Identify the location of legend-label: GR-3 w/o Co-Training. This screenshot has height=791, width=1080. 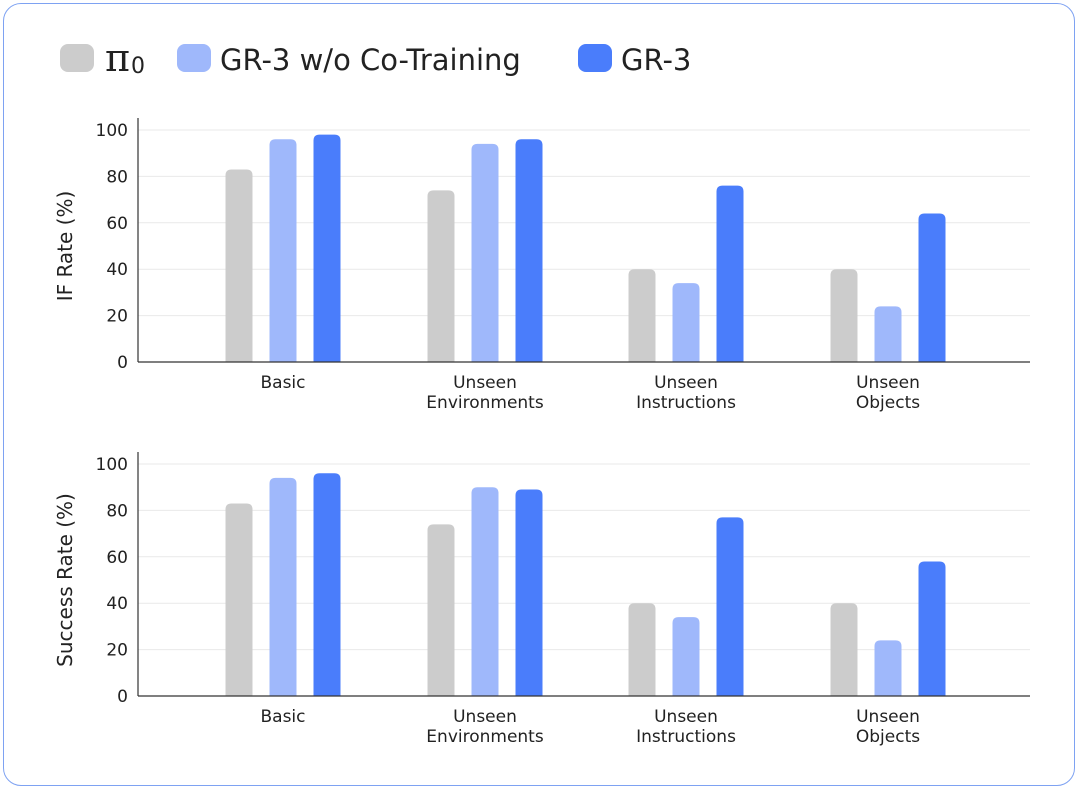
(370, 60).